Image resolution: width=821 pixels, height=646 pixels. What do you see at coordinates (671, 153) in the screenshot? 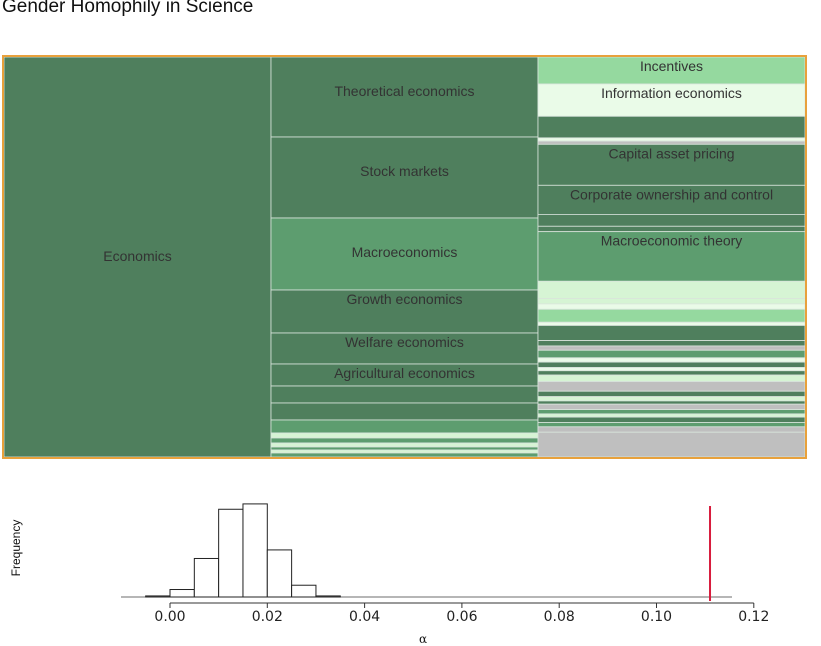
I see `treemap-cell-label: Capital asset pricing` at bounding box center [671, 153].